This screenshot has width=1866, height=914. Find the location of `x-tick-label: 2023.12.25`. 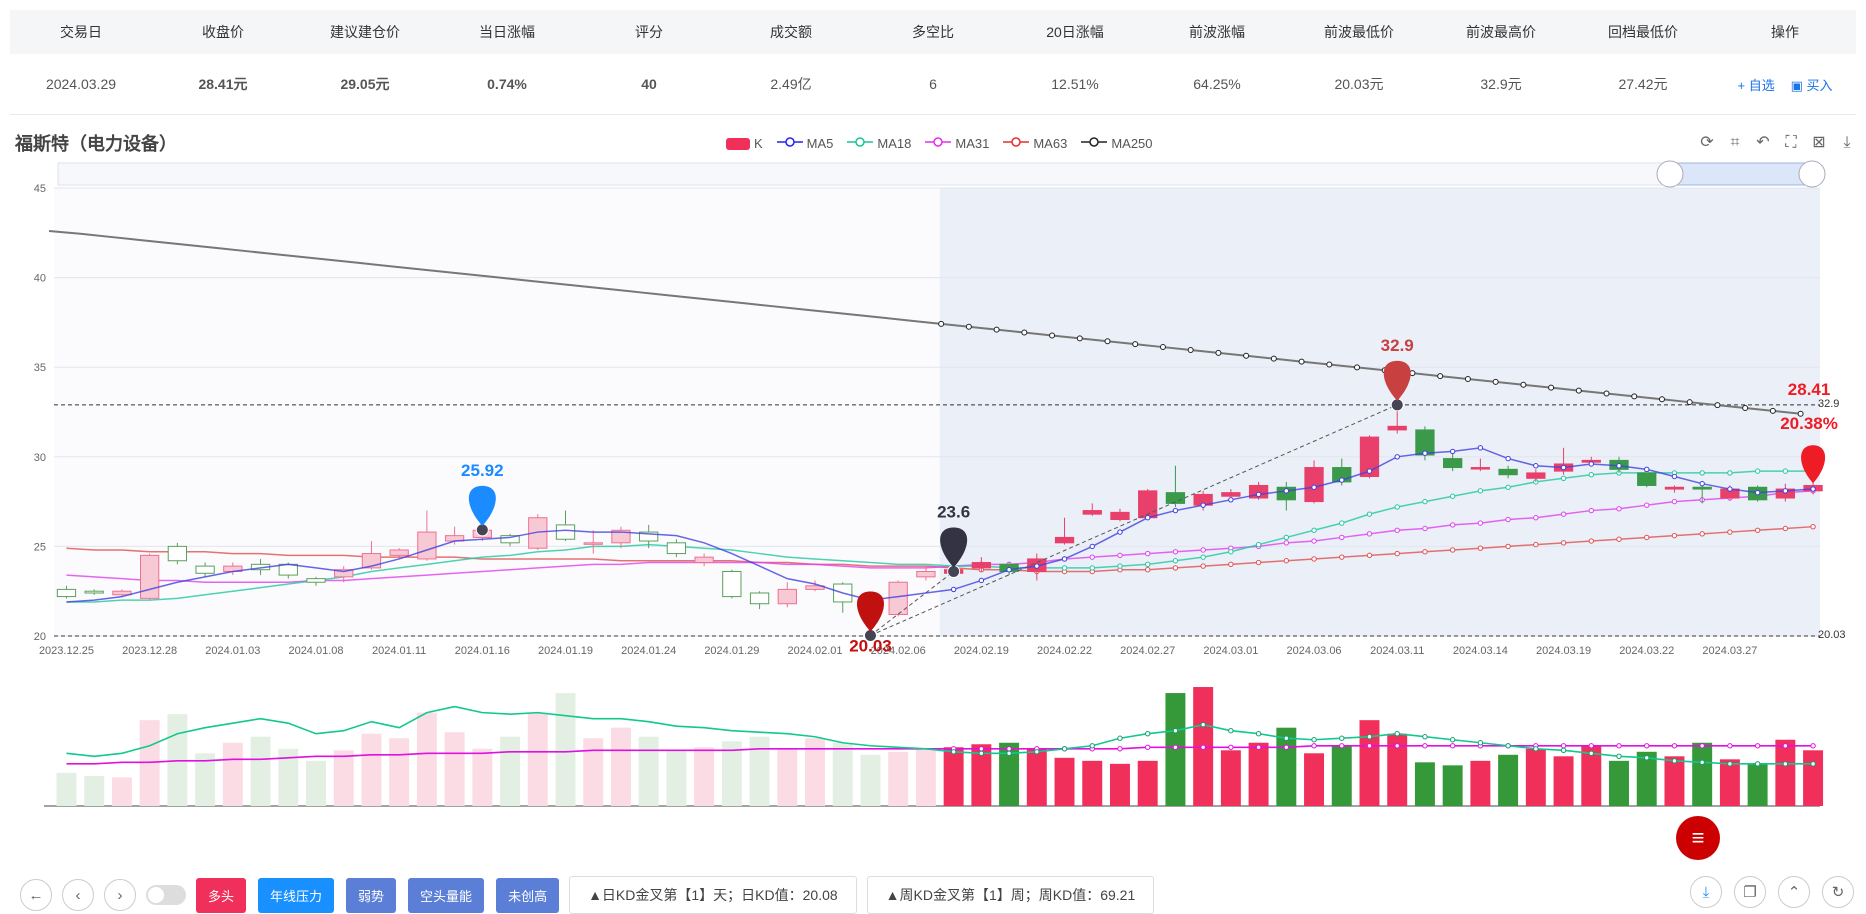

x-tick-label: 2023.12.25 is located at coordinates (66, 651).